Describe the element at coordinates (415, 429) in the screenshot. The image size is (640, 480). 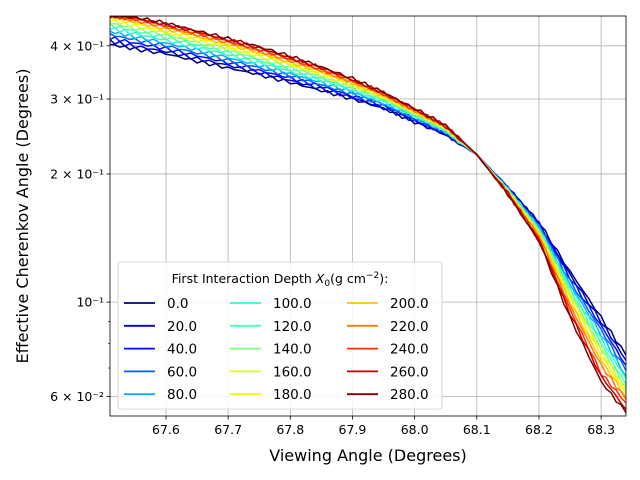
I see `x-tick-label: 68.0` at that location.